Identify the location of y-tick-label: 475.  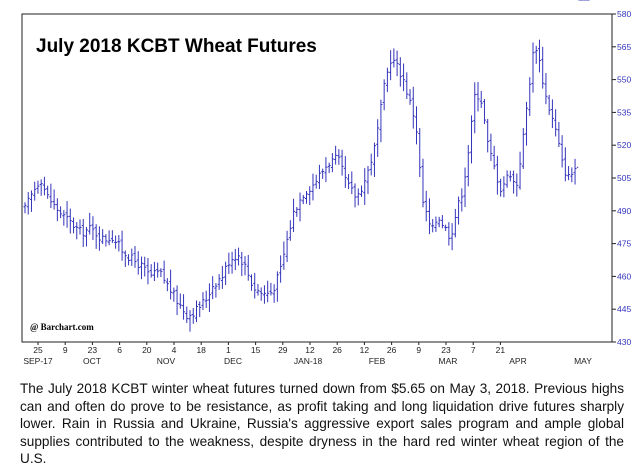
(624, 244).